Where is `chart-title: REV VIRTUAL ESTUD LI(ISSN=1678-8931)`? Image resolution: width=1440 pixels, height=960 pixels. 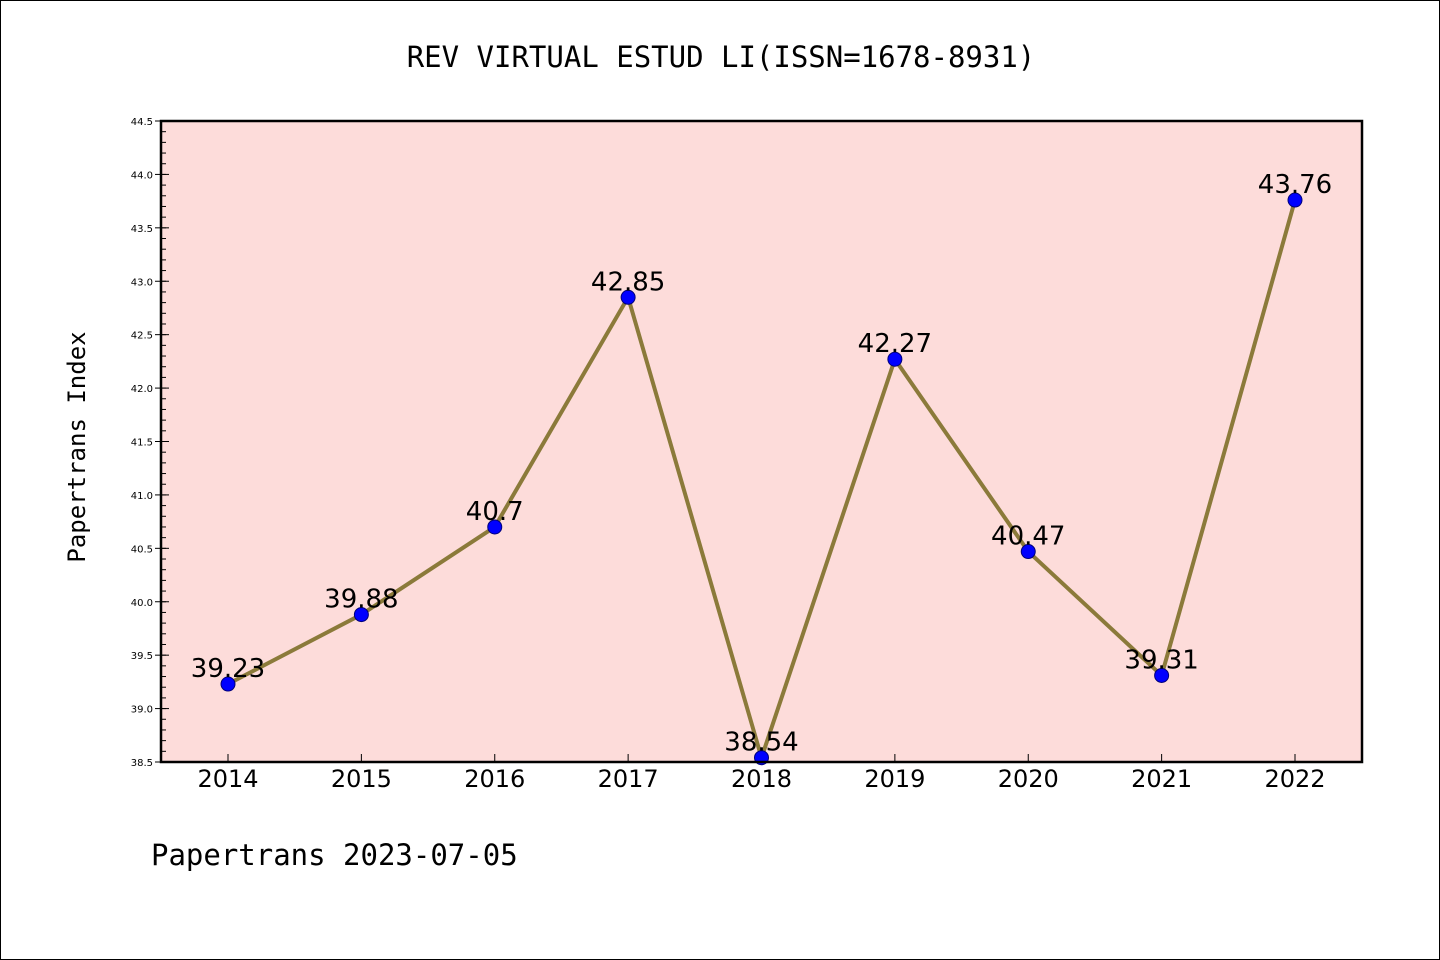 chart-title: REV VIRTUAL ESTUD LI(ISSN=1678-8931) is located at coordinates (721, 57).